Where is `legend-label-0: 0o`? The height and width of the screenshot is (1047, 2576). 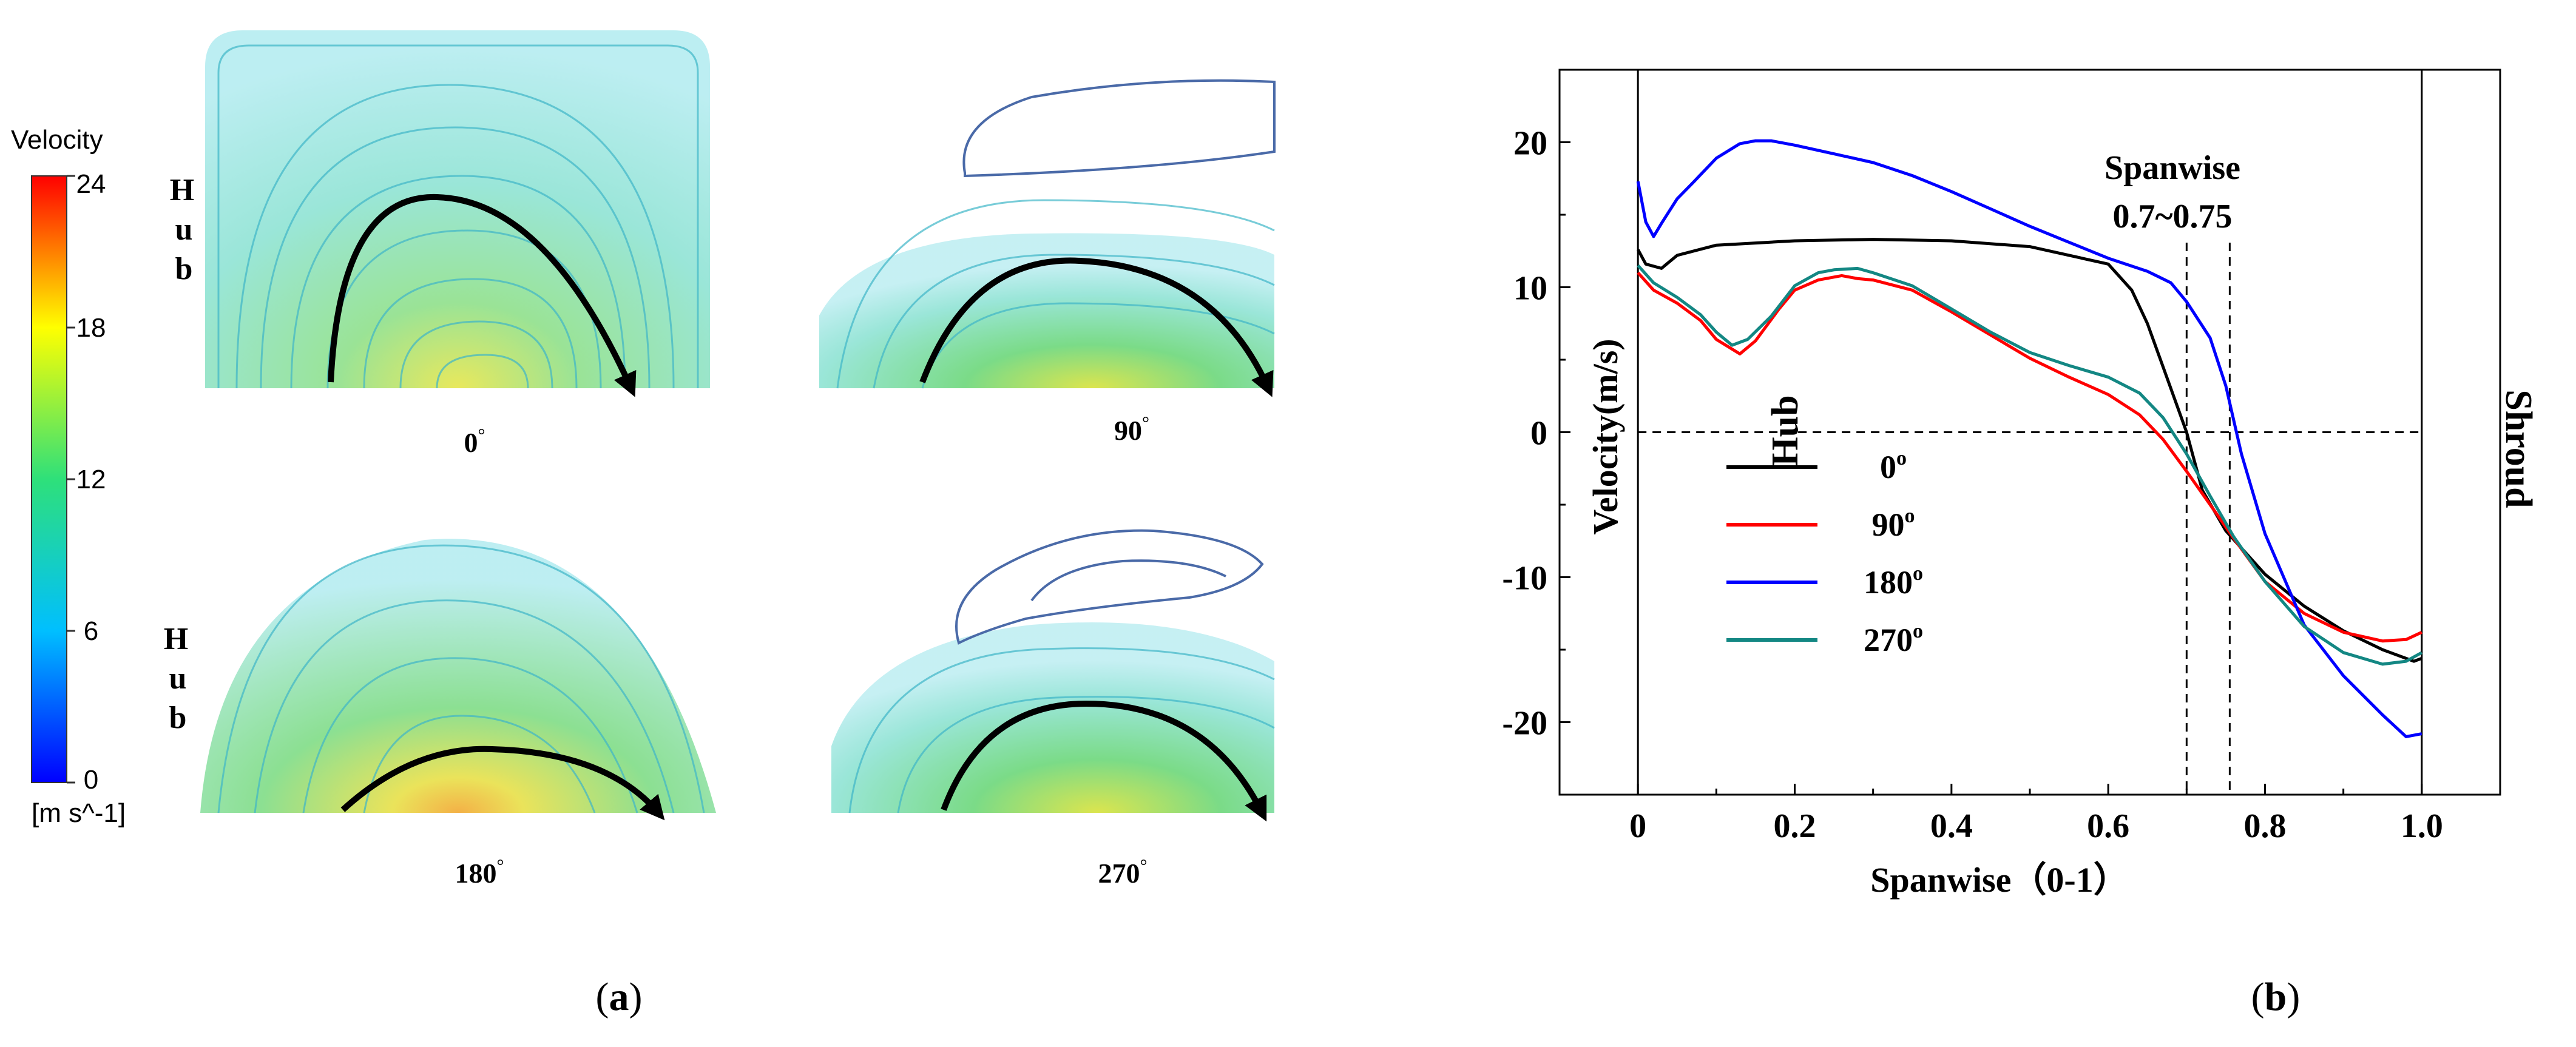
legend-label-0: 0o is located at coordinates (1893, 466).